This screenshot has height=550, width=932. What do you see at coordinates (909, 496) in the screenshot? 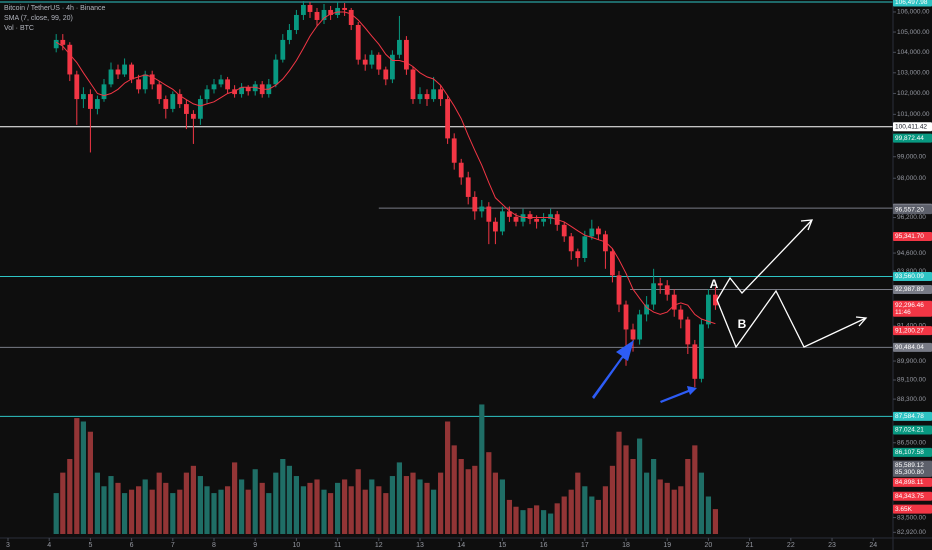
I see `price-label: 84,343.75` at bounding box center [909, 496].